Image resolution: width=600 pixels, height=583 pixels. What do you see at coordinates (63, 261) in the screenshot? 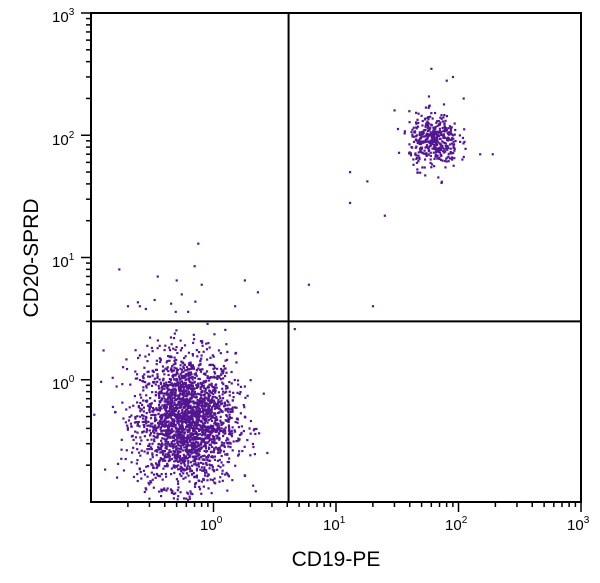
I see `y-tick-label: 10¹` at bounding box center [63, 261].